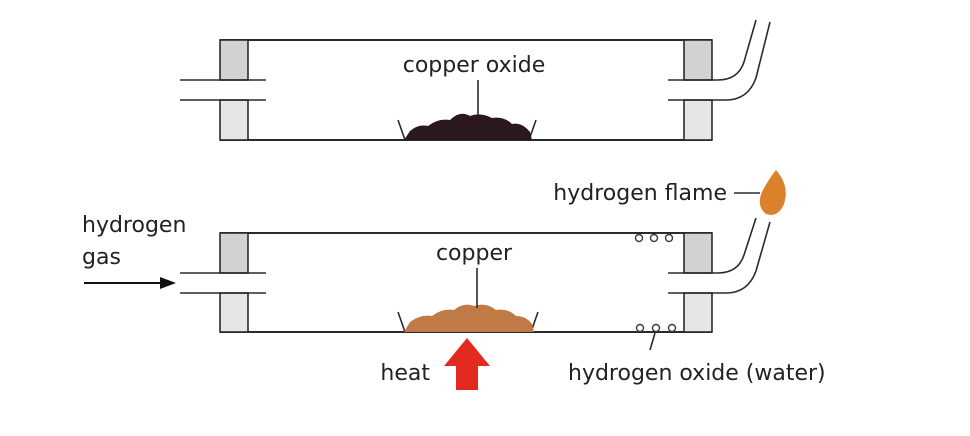 The height and width of the screenshot is (436, 970). I want to click on hydrogen-gas-label-line1: hydrogen, so click(134, 225).